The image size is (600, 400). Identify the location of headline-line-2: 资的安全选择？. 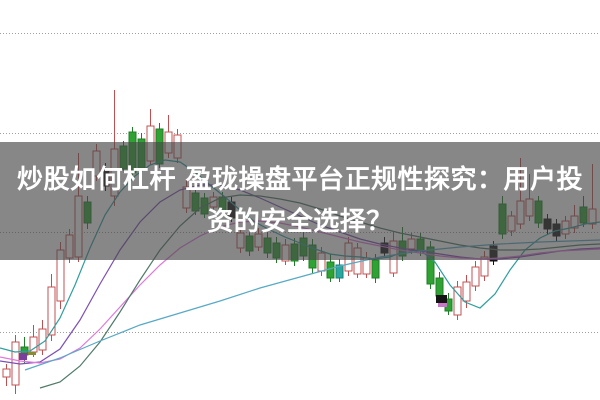
(300, 222).